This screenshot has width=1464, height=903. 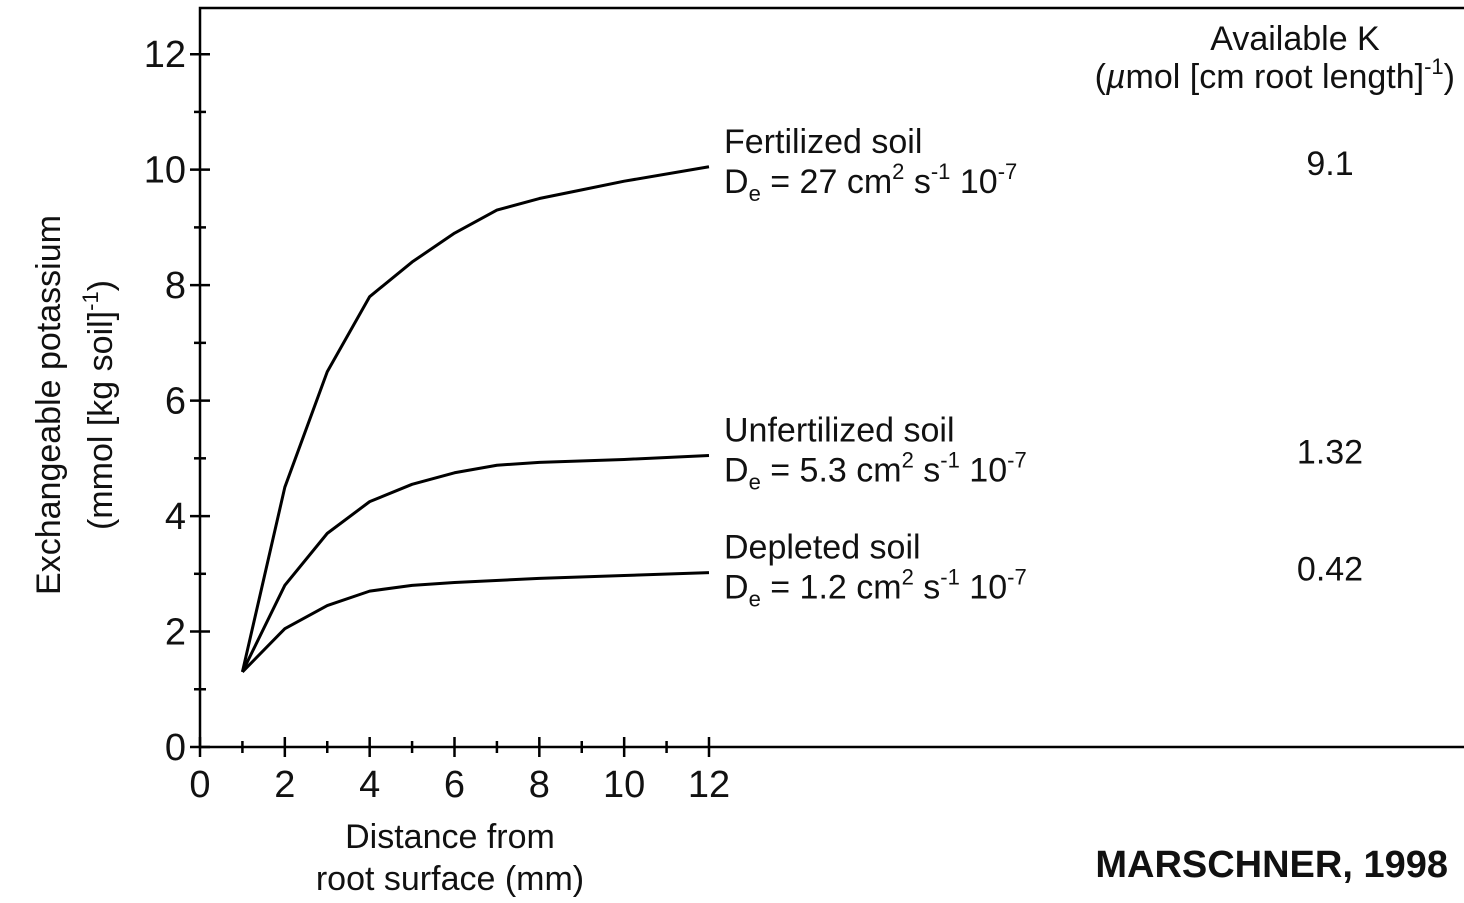 What do you see at coordinates (175, 633) in the screenshot?
I see `y-tick-label: 2` at bounding box center [175, 633].